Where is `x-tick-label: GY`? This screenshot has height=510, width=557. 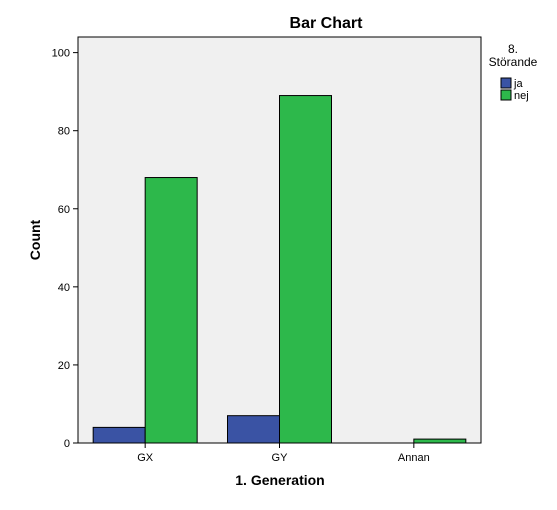 x-tick-label: GY is located at coordinates (280, 458).